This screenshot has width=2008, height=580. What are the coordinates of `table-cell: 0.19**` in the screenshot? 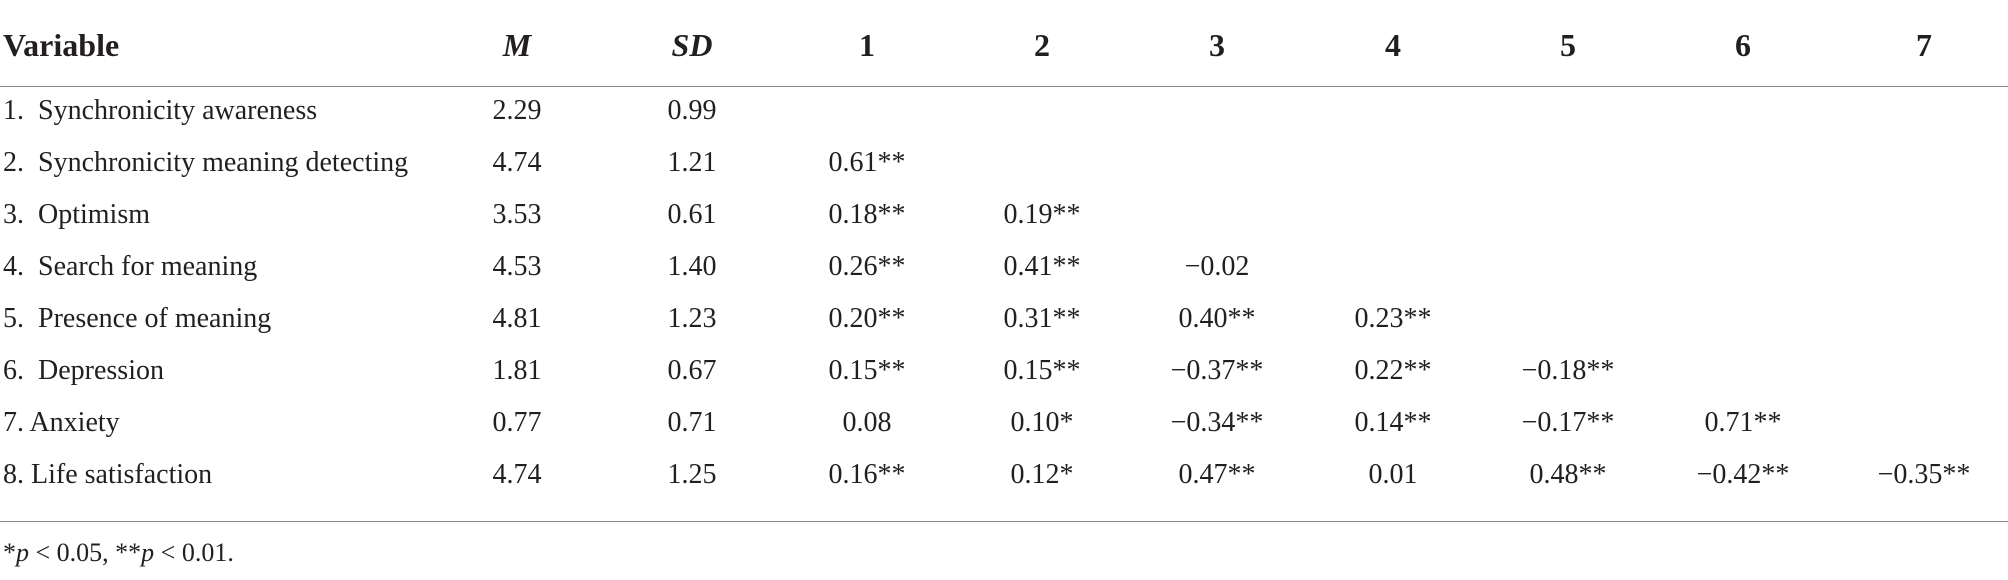 It's located at (1042, 214).